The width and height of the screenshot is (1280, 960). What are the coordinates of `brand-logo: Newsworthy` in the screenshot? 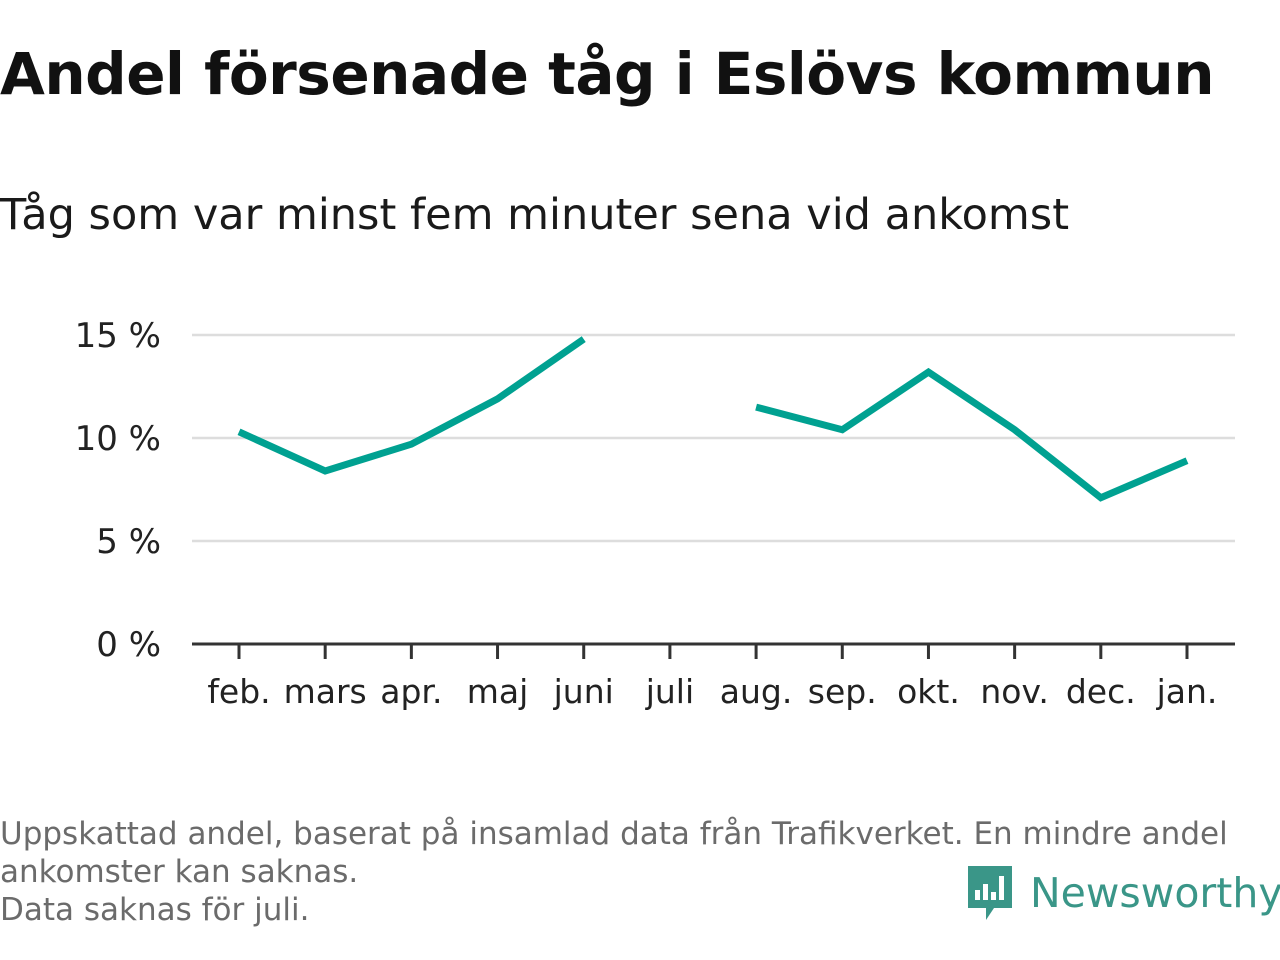 It's located at (1122, 893).